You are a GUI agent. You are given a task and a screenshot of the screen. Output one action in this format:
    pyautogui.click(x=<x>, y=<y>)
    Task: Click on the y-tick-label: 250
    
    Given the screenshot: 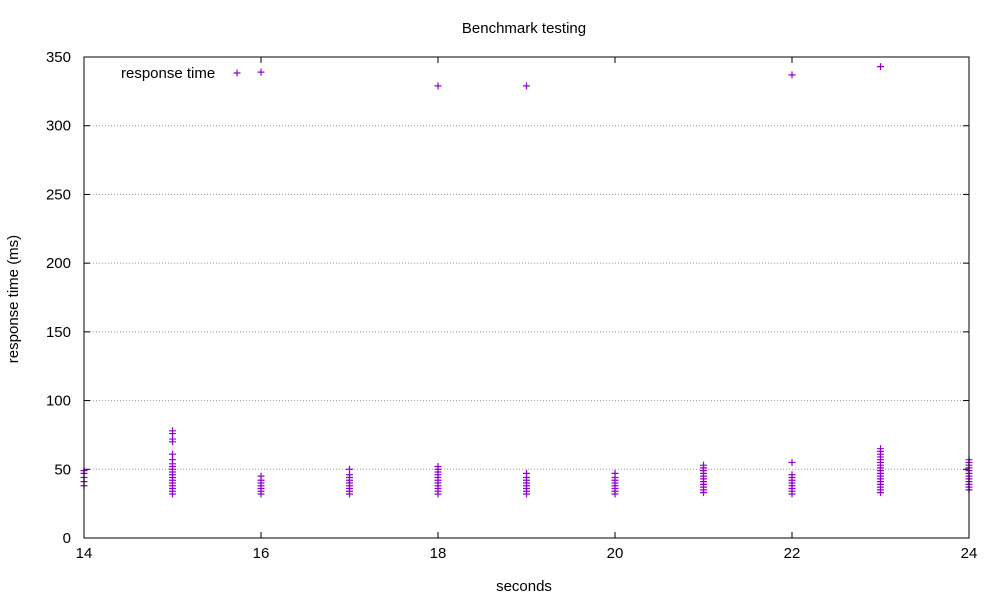 What is the action you would take?
    pyautogui.click(x=58, y=194)
    